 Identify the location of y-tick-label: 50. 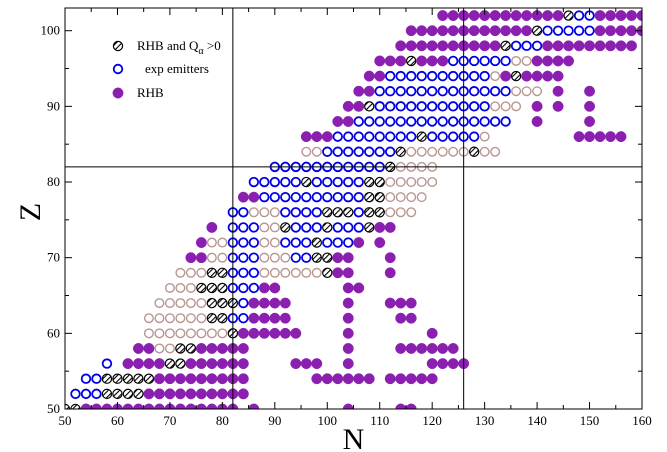
(53, 408).